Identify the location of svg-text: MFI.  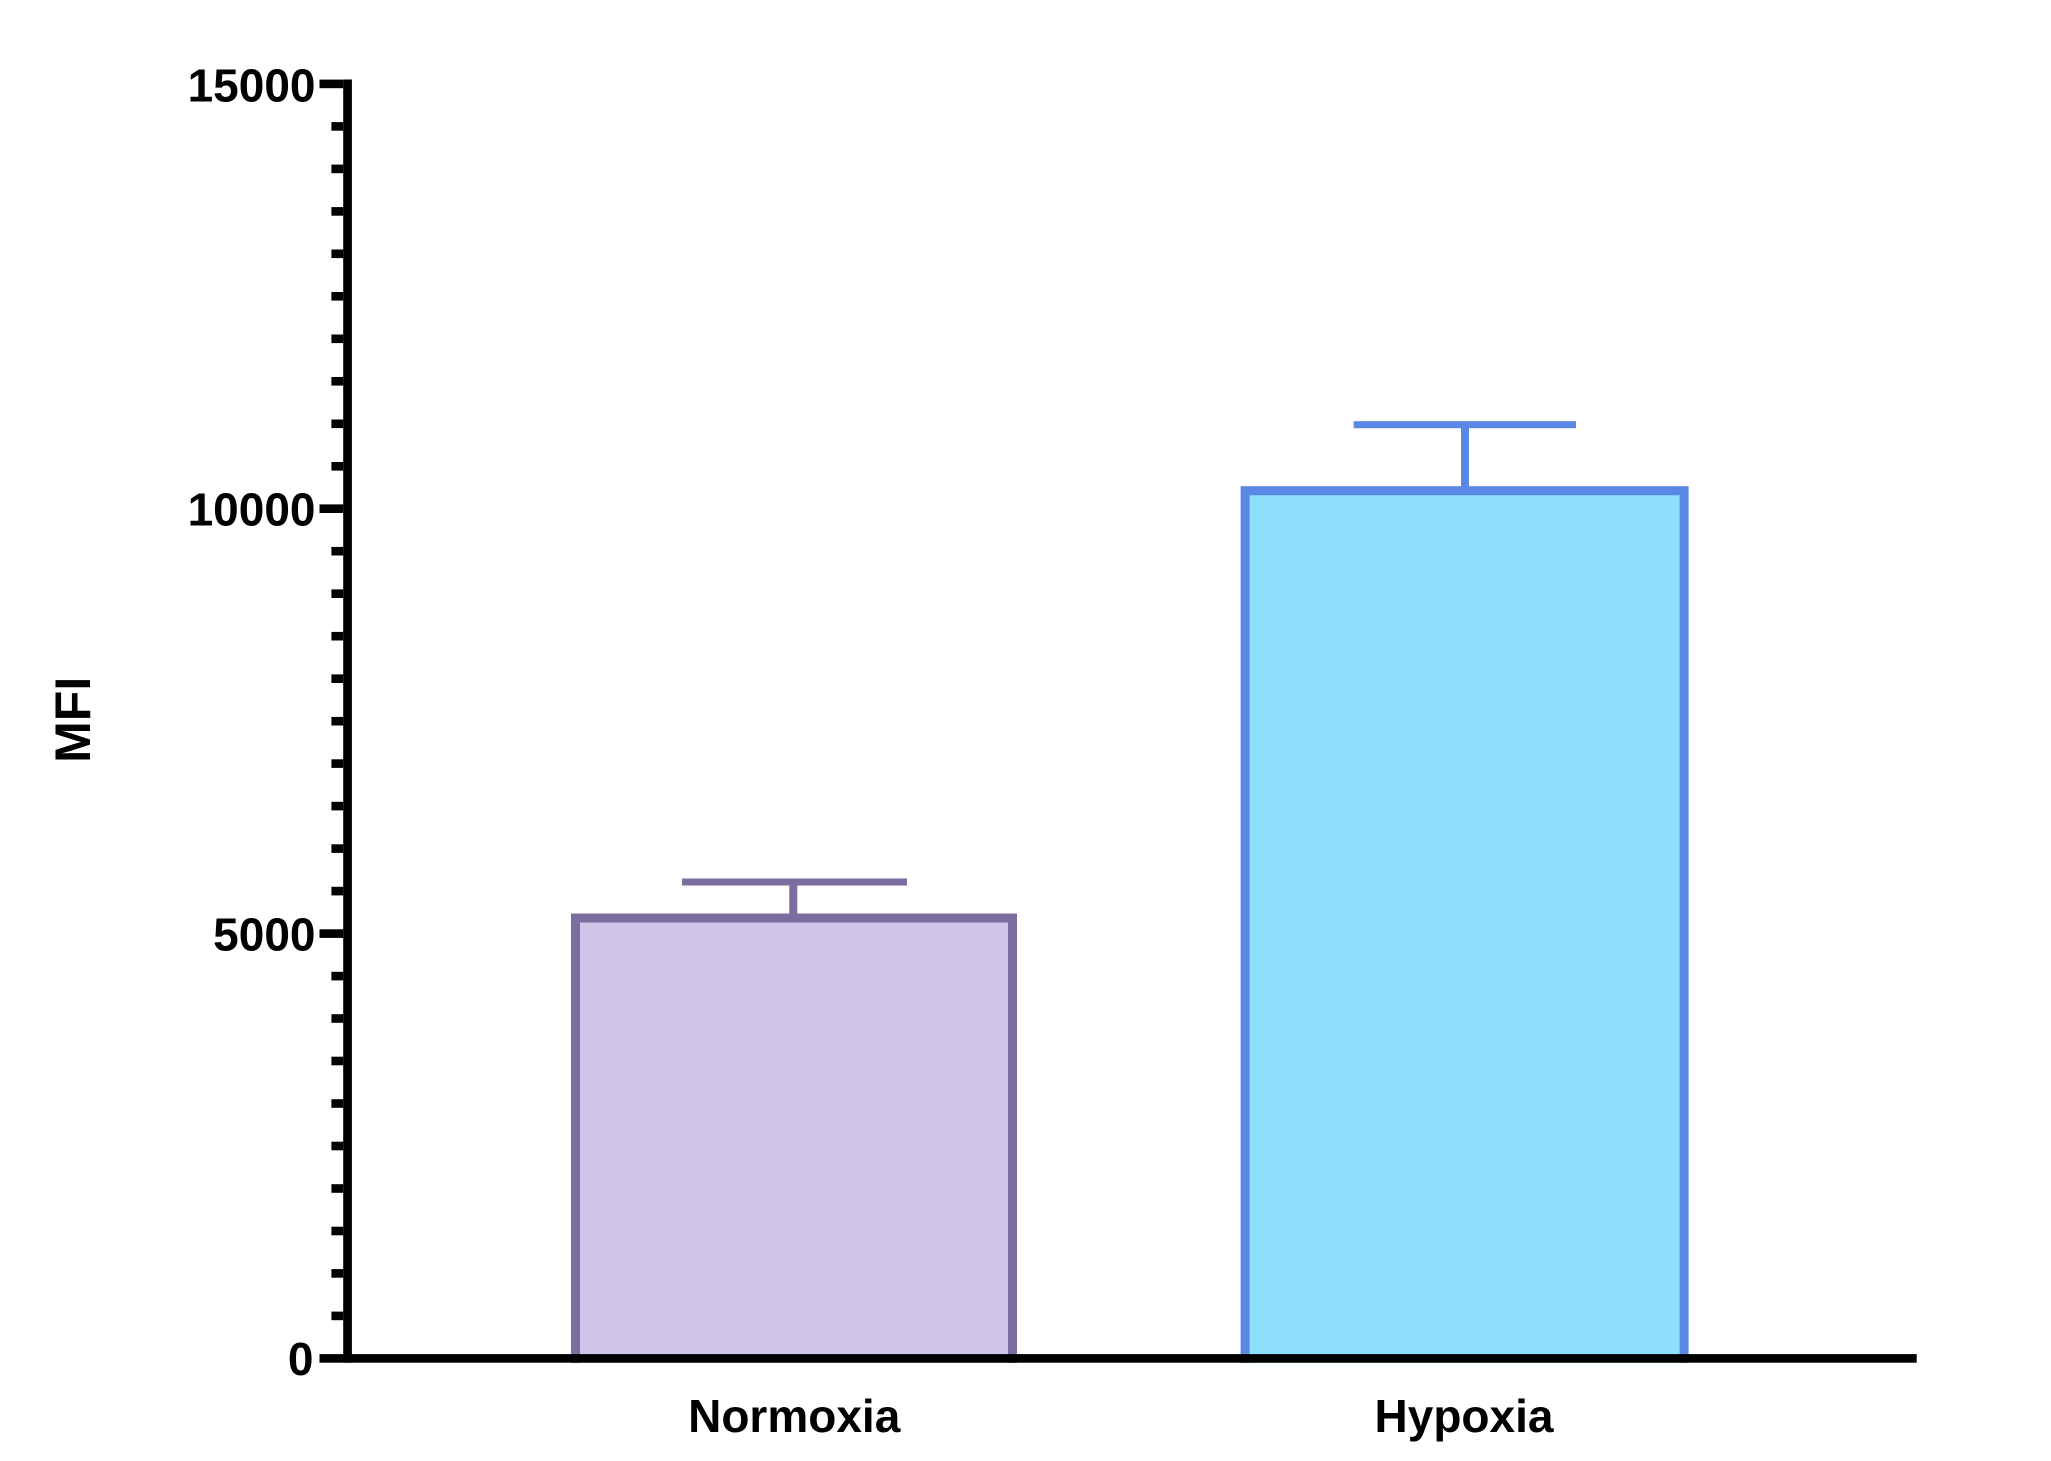
(73, 720).